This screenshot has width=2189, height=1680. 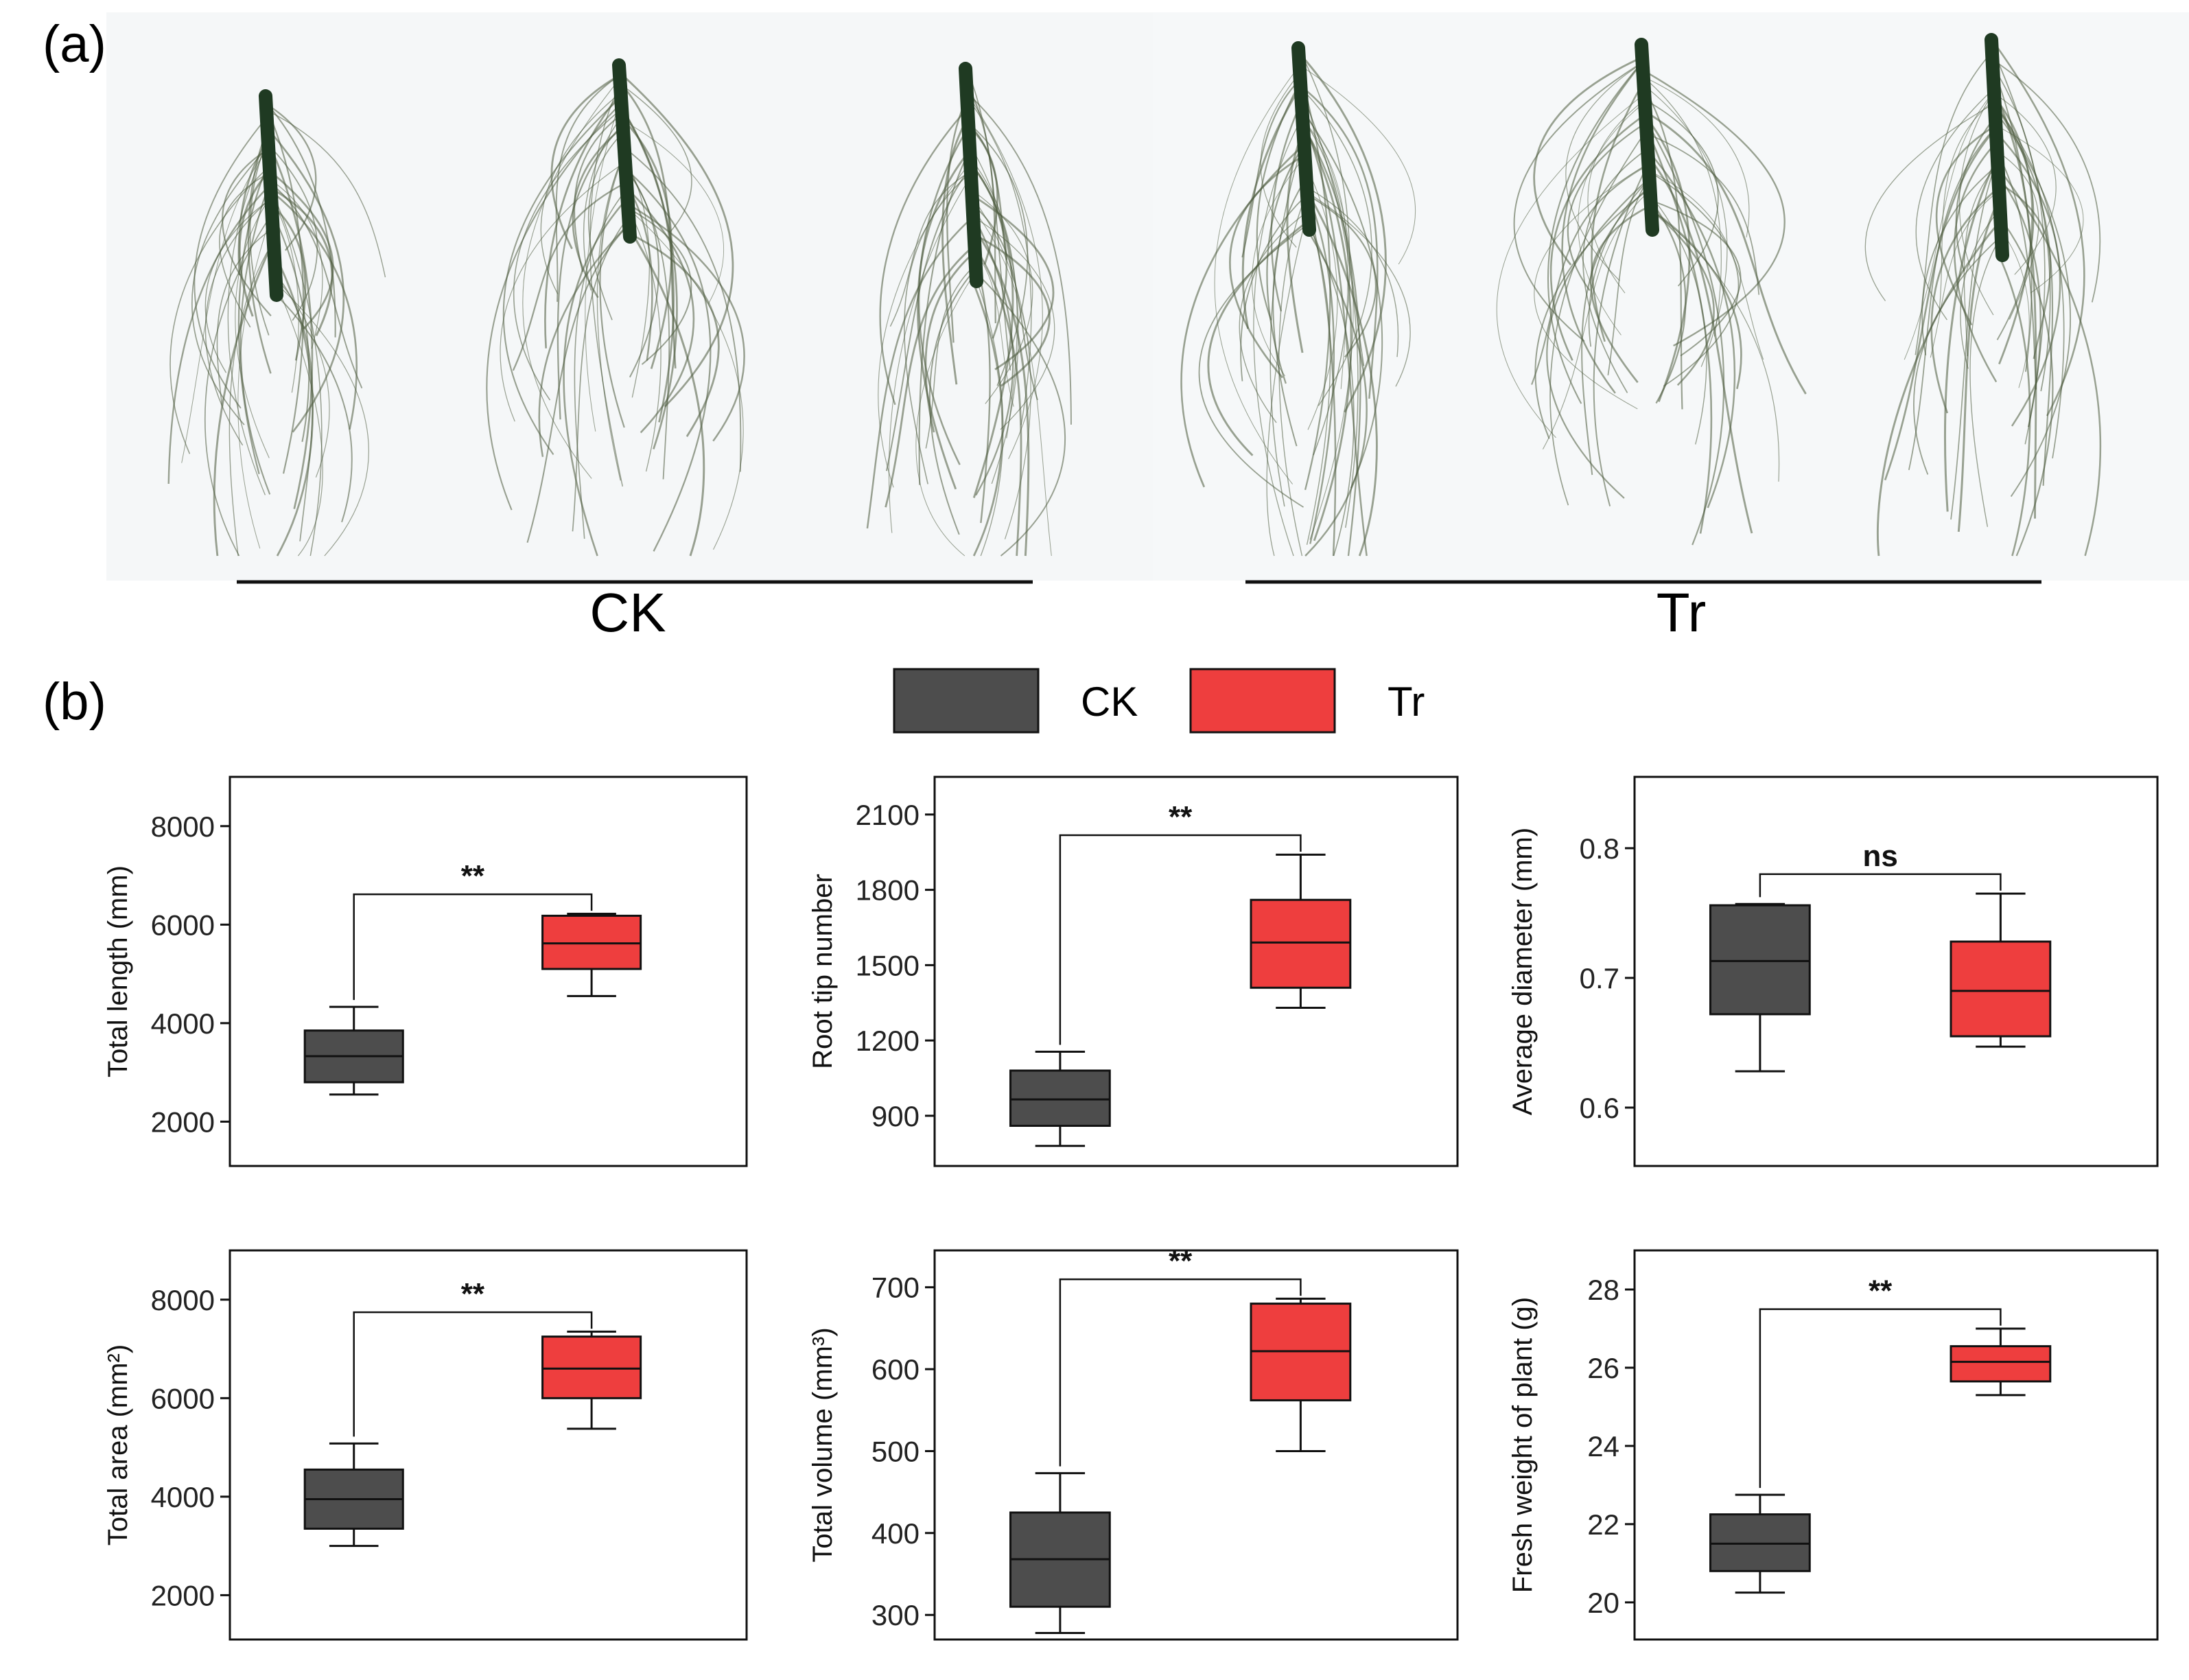 I want to click on y-tick-label: 2100, so click(x=888, y=815).